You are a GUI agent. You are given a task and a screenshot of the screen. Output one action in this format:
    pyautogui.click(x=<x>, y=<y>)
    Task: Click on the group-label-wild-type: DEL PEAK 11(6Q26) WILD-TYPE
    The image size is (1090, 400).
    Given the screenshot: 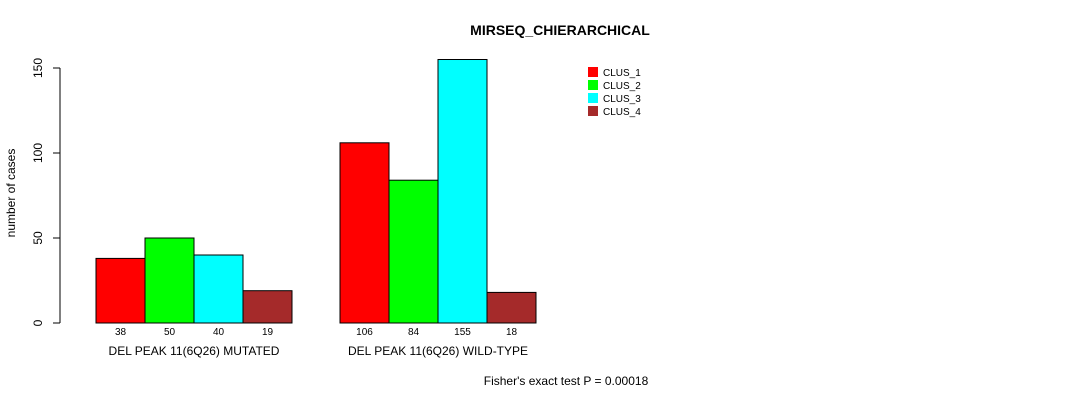 What is the action you would take?
    pyautogui.click(x=438, y=351)
    